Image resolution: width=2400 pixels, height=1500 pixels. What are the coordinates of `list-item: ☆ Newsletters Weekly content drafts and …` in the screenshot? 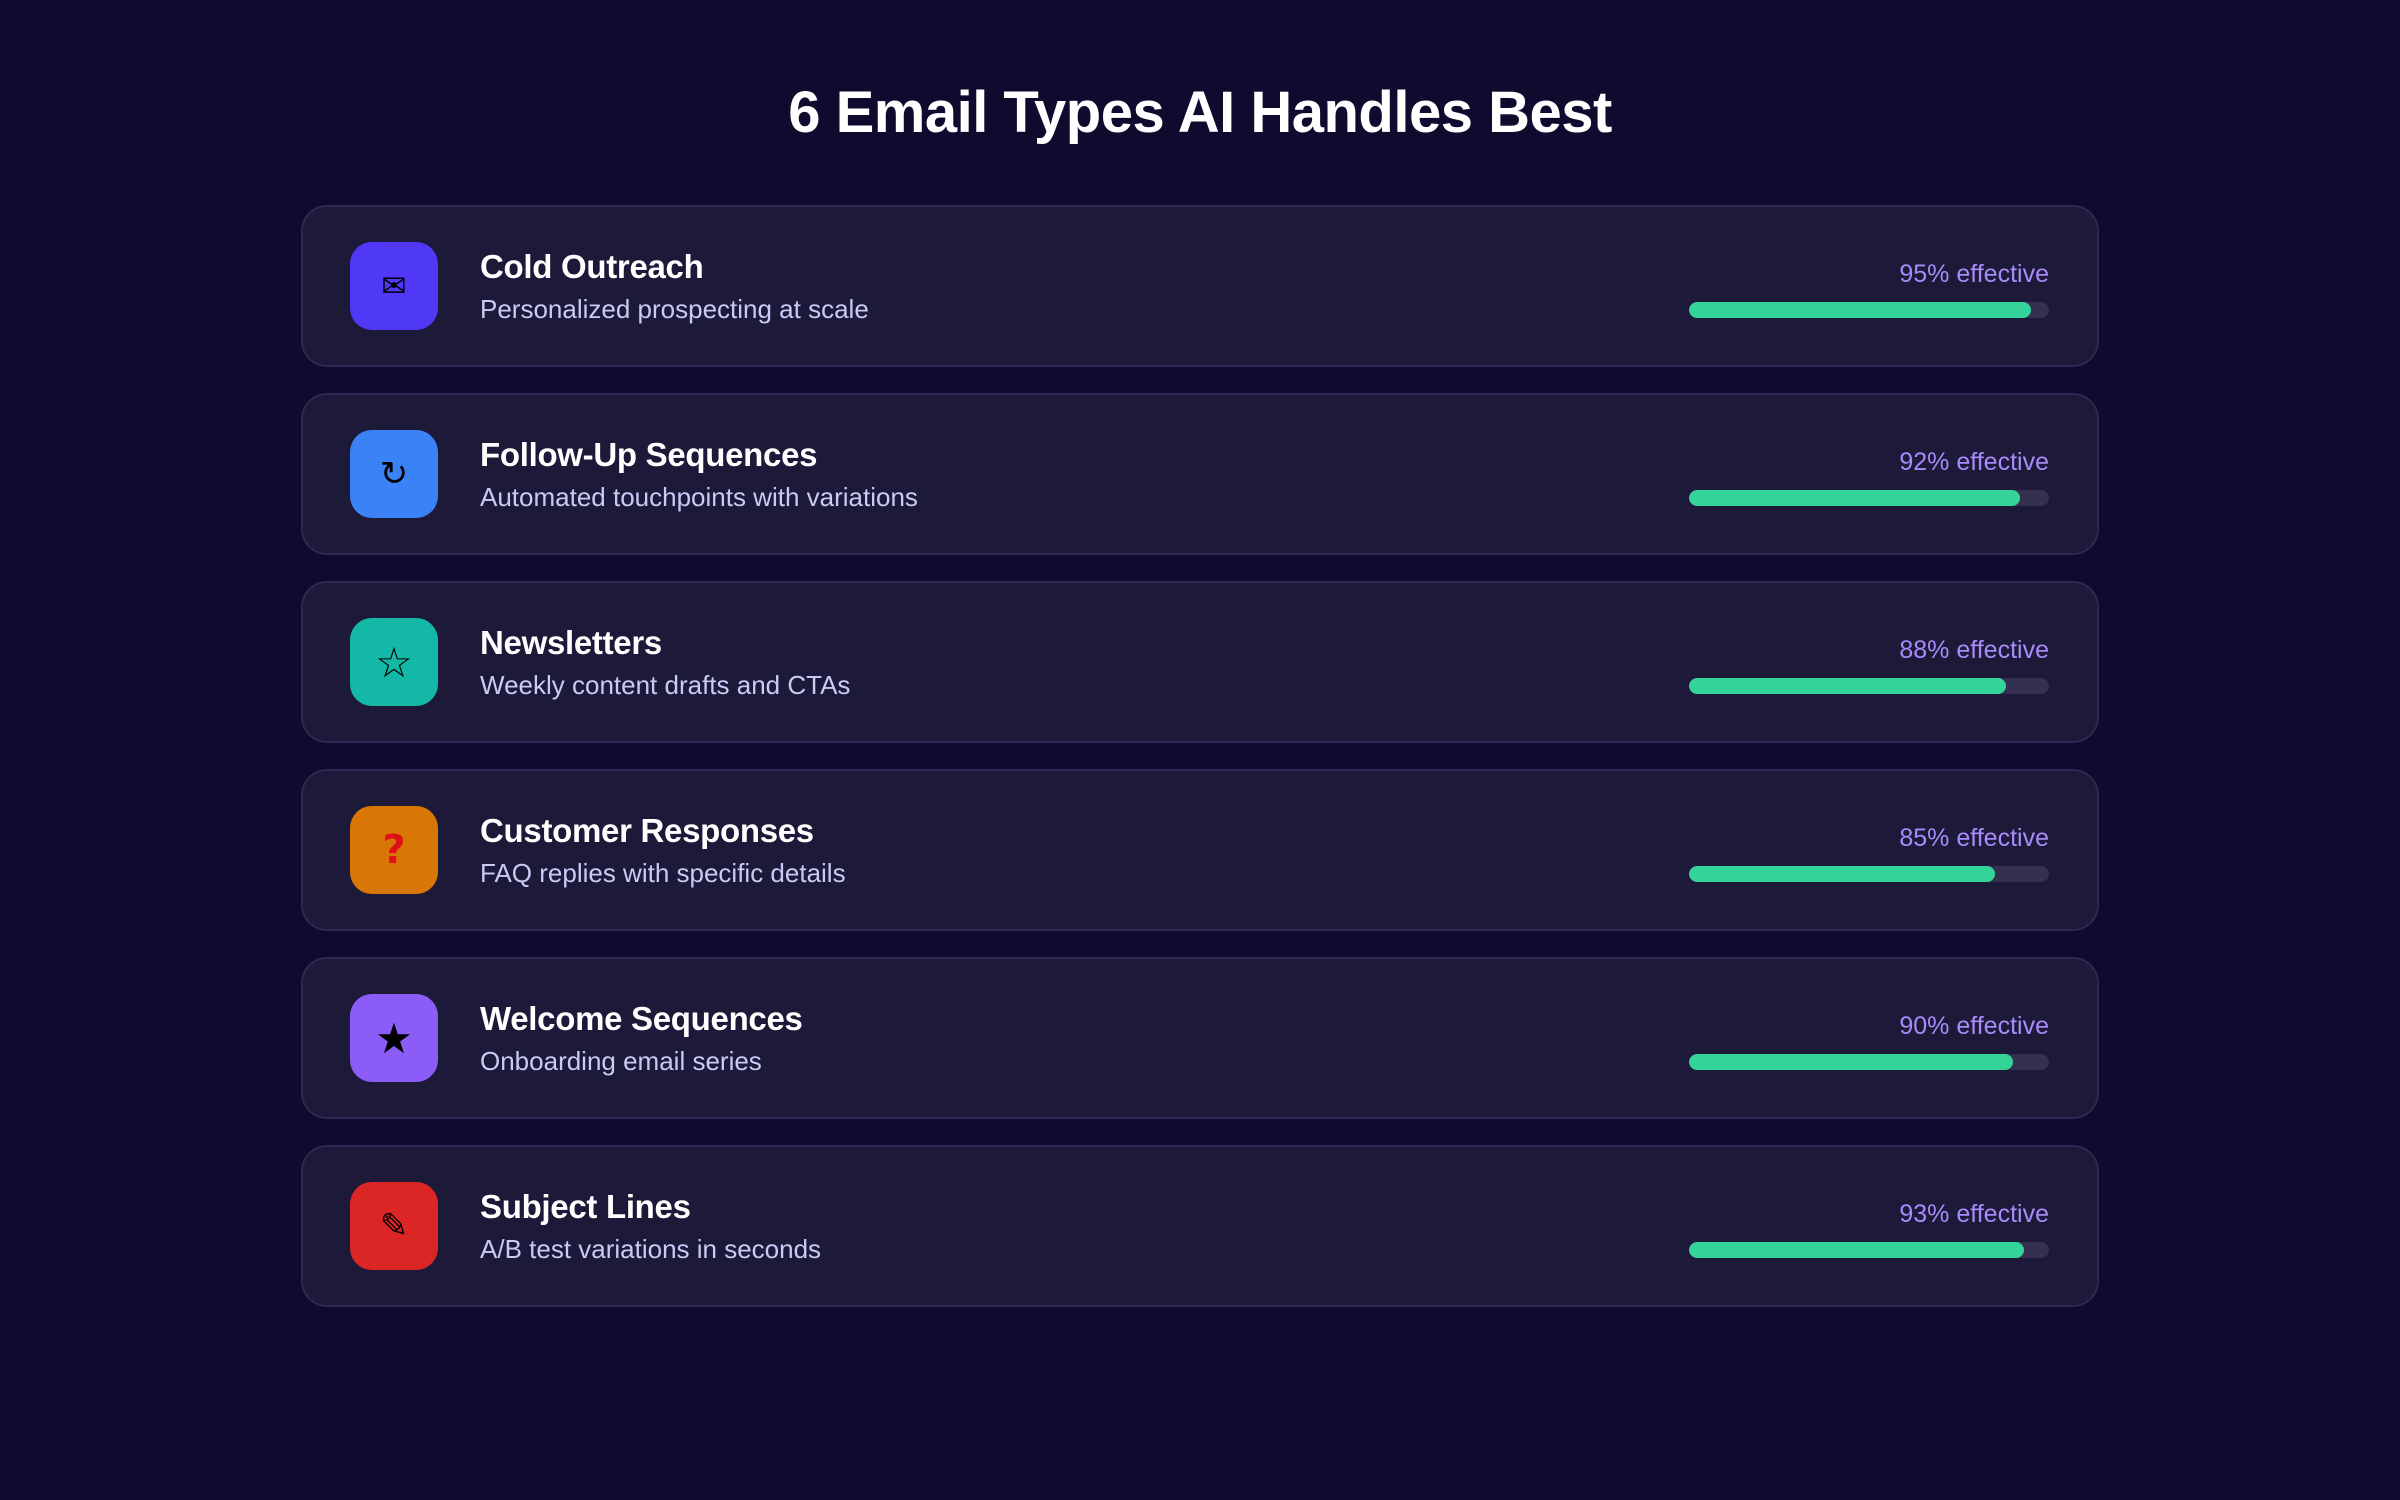 It's located at (1200, 662).